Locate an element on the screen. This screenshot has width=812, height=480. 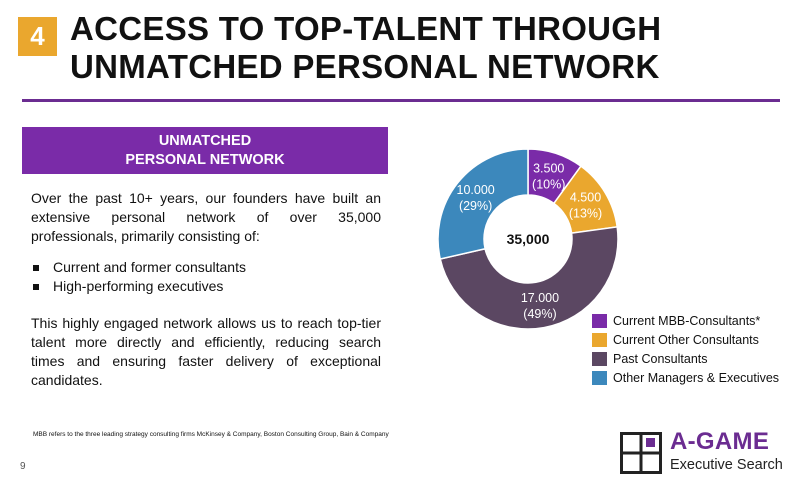
donut-center-label: 35,000 is located at coordinates (528, 239).